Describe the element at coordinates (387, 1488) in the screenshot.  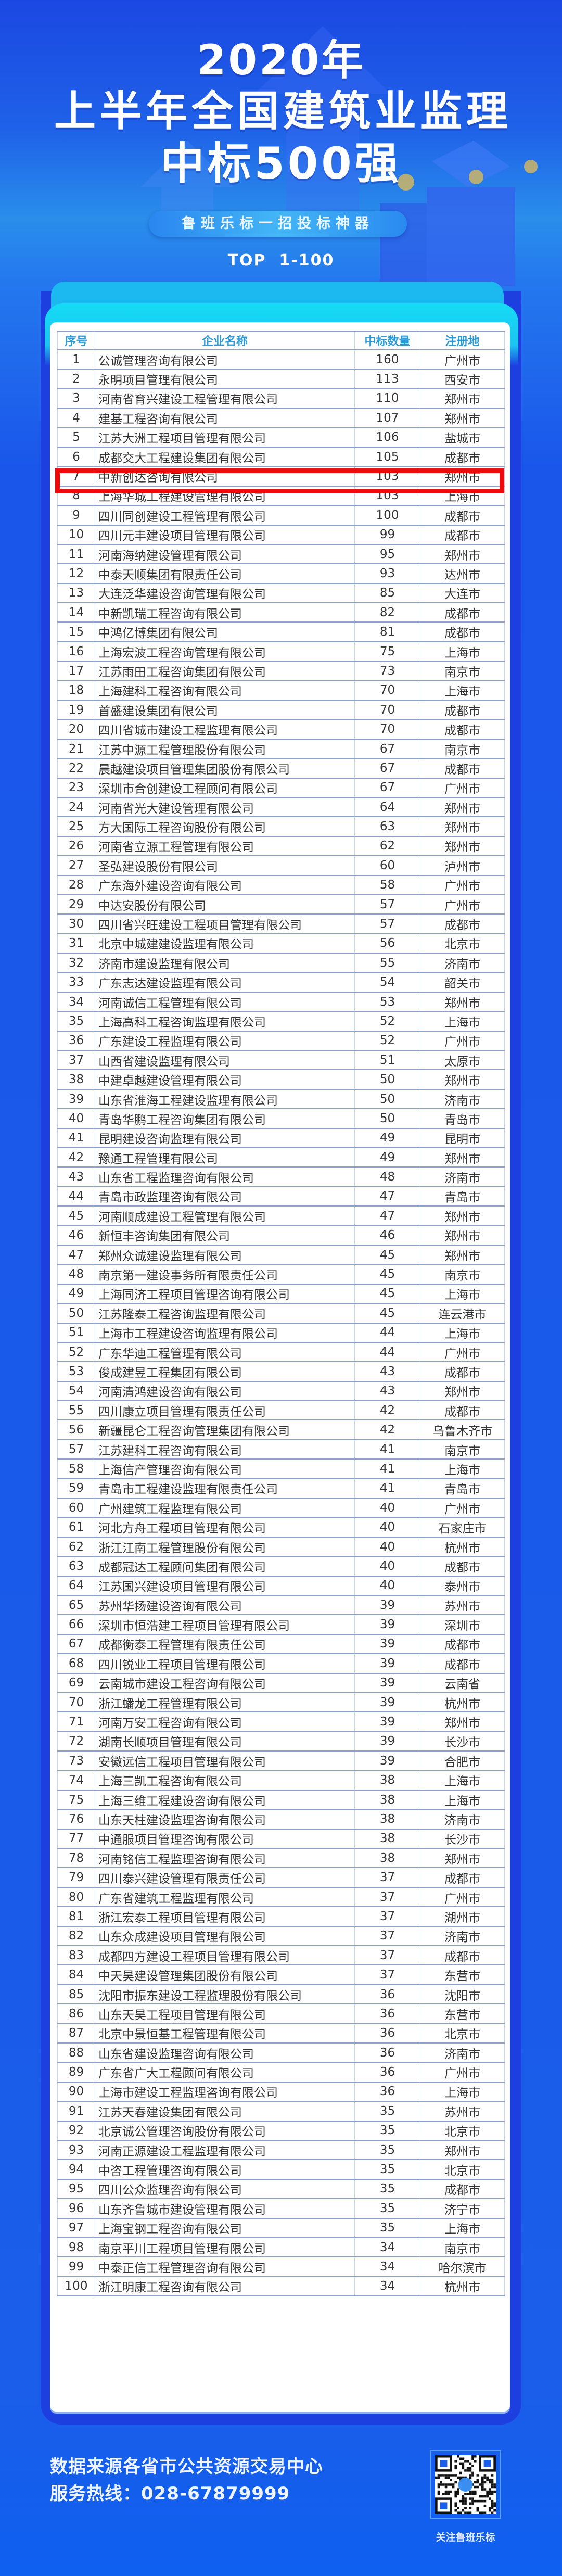
I see `cell-bid-count: 41` at that location.